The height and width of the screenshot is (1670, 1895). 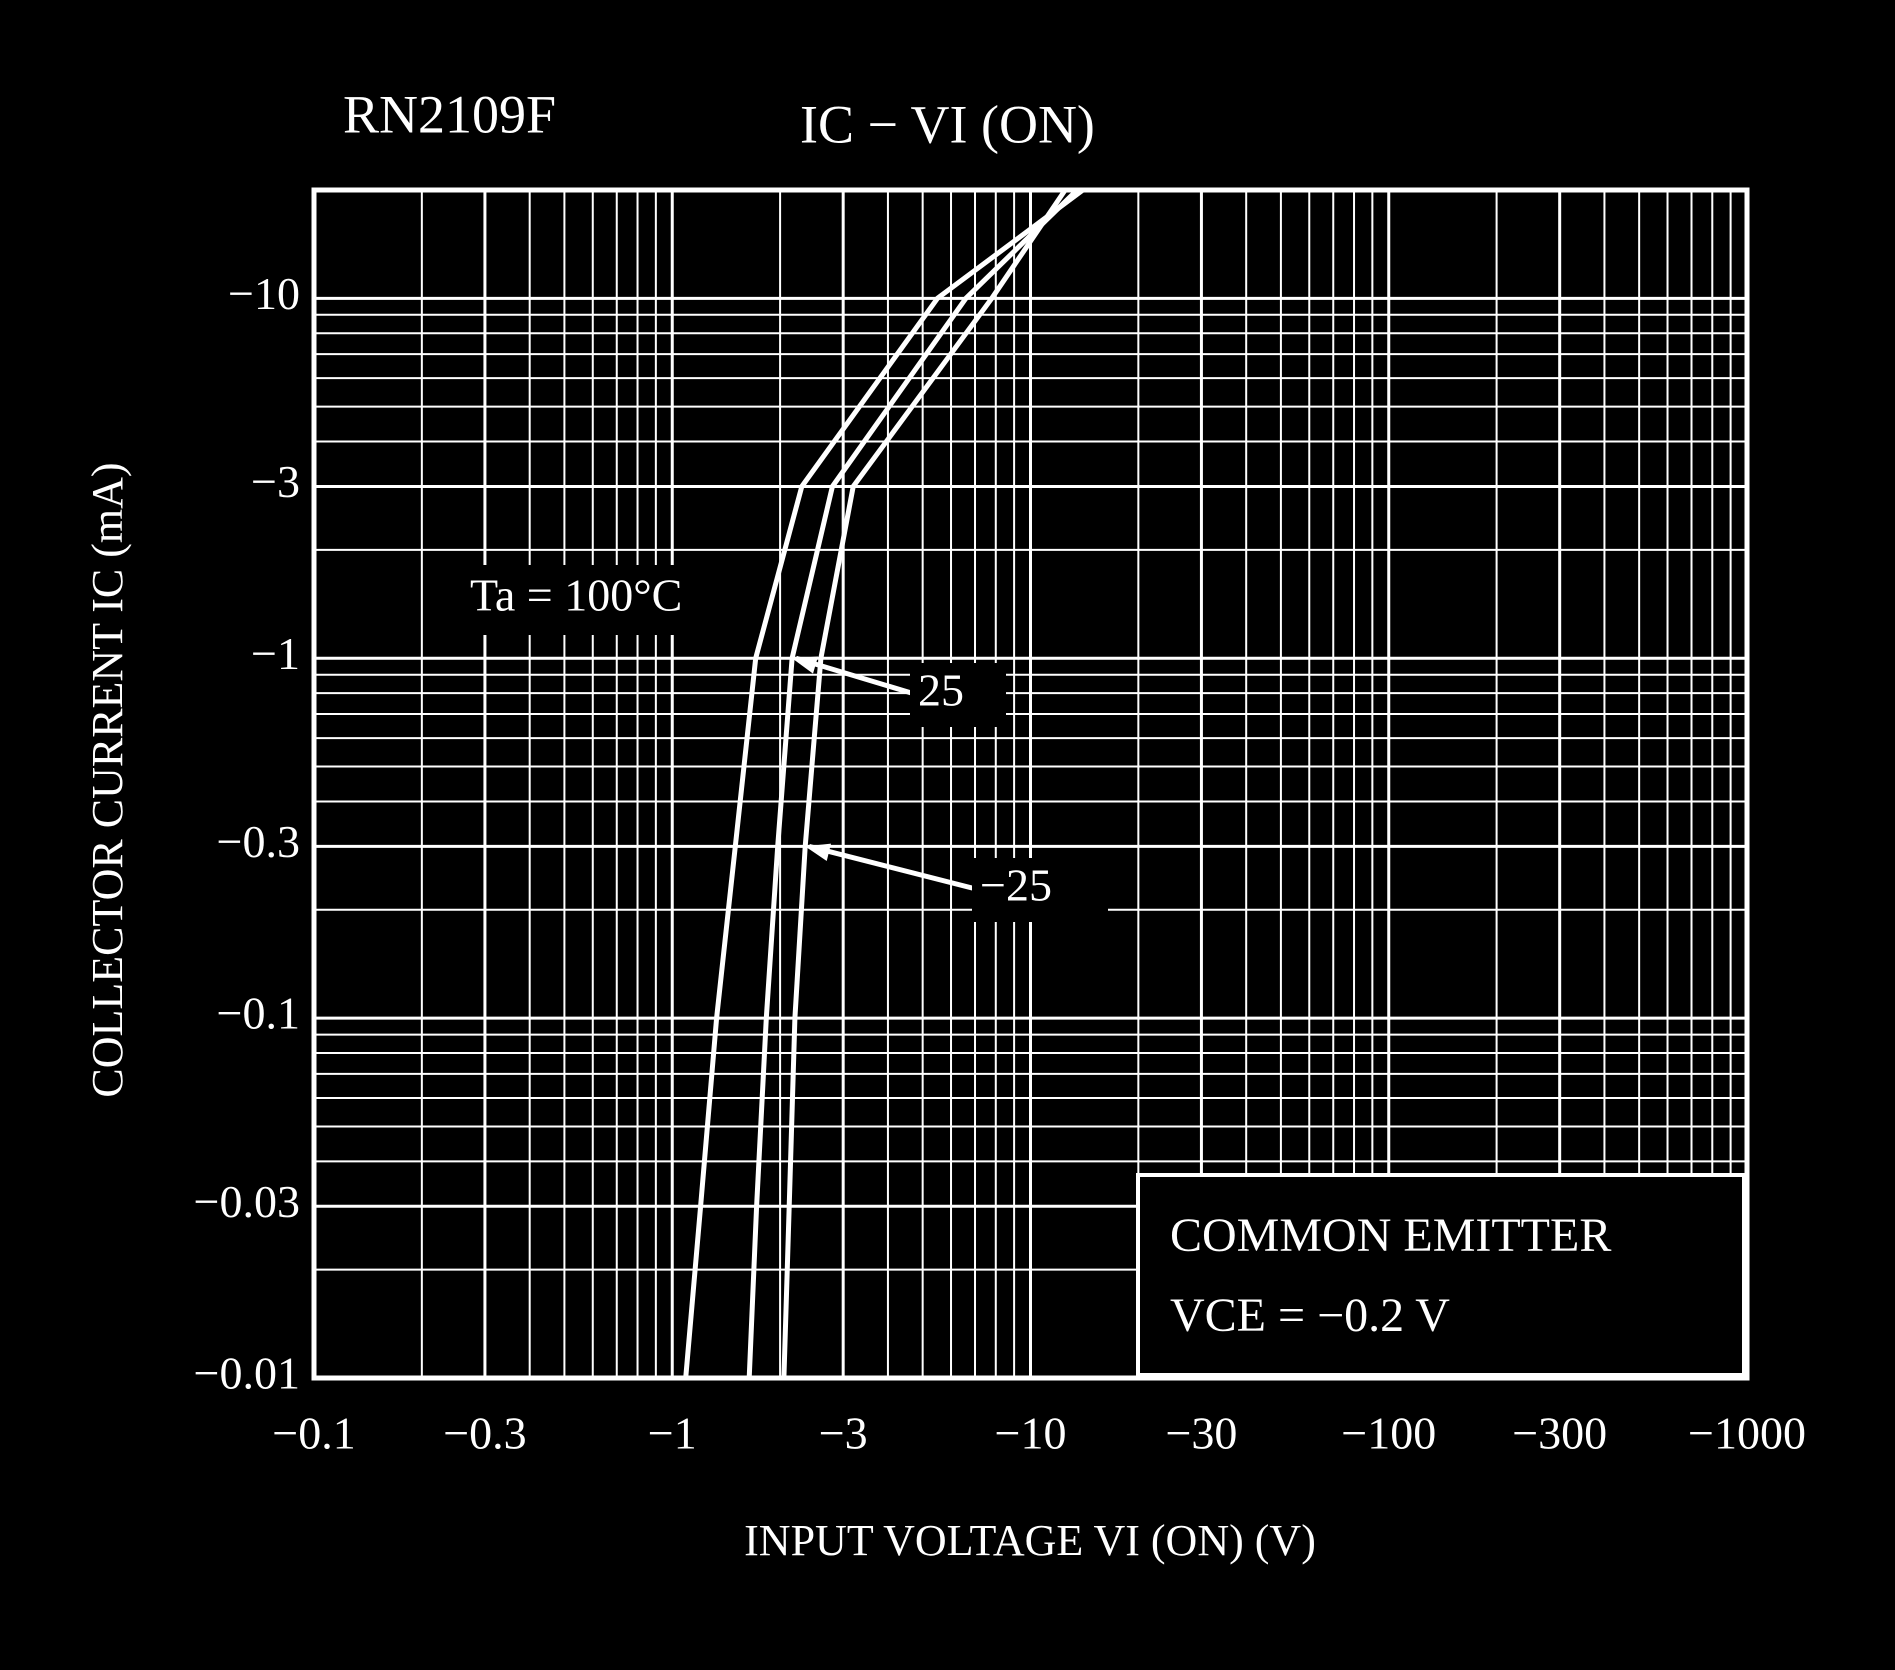 I want to click on y-axis-label: COLLECTOR CURRENT IC (mA), so click(x=107, y=779).